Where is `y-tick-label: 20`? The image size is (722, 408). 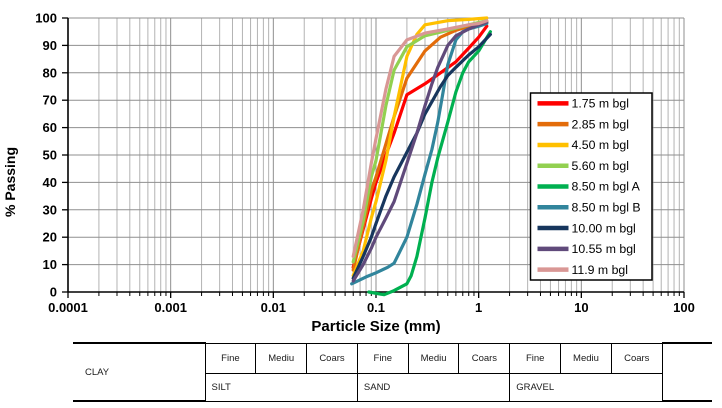 y-tick-label: 20 is located at coordinates (50, 237).